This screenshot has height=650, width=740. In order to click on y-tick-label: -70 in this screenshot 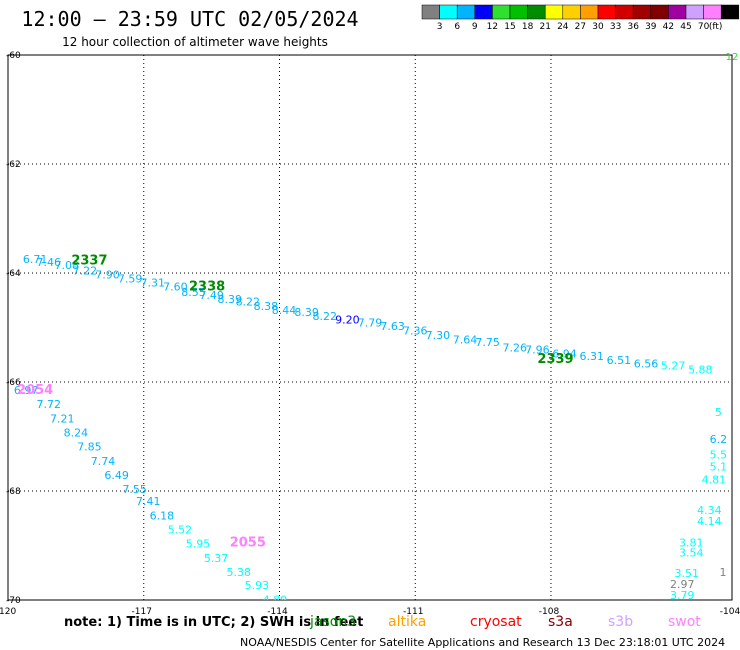, I will do `click(13, 601)`.